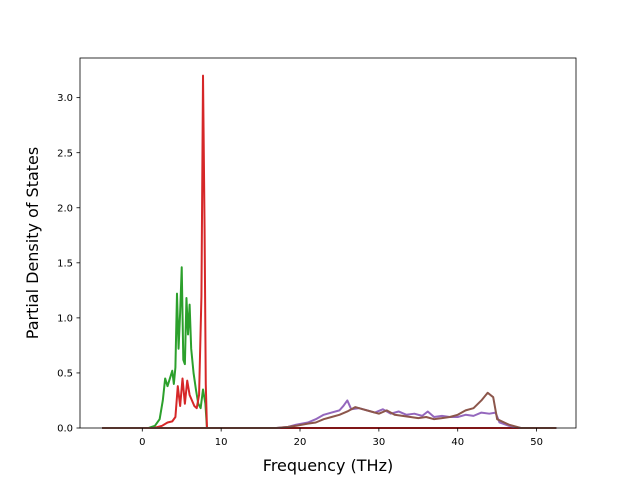  I want to click on x-tick-label: 20, so click(300, 442).